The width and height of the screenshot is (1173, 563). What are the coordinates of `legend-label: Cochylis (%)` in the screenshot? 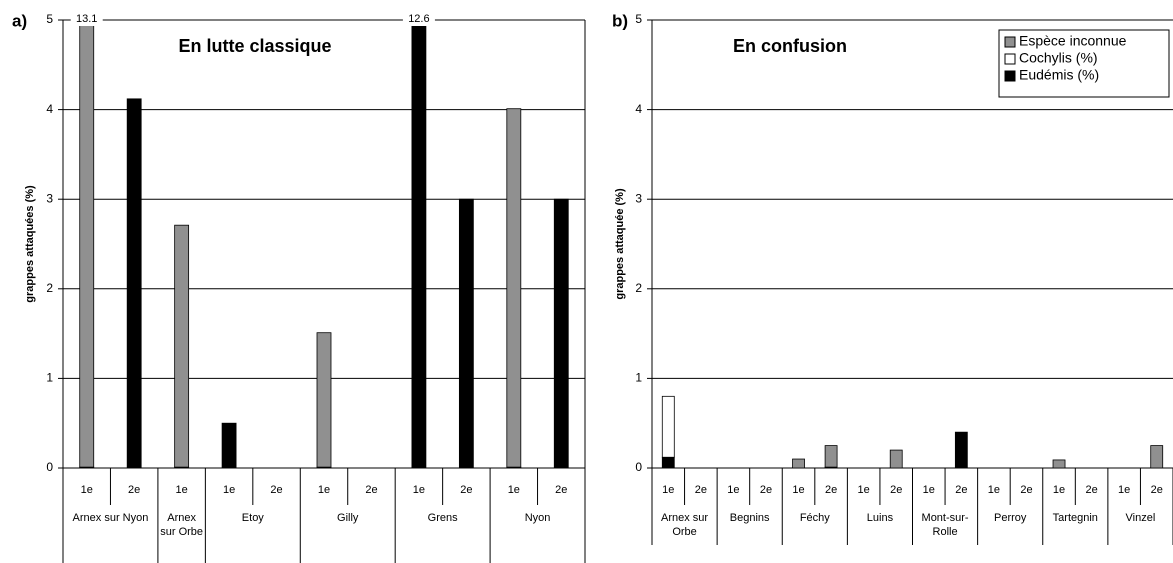 It's located at (1058, 58).